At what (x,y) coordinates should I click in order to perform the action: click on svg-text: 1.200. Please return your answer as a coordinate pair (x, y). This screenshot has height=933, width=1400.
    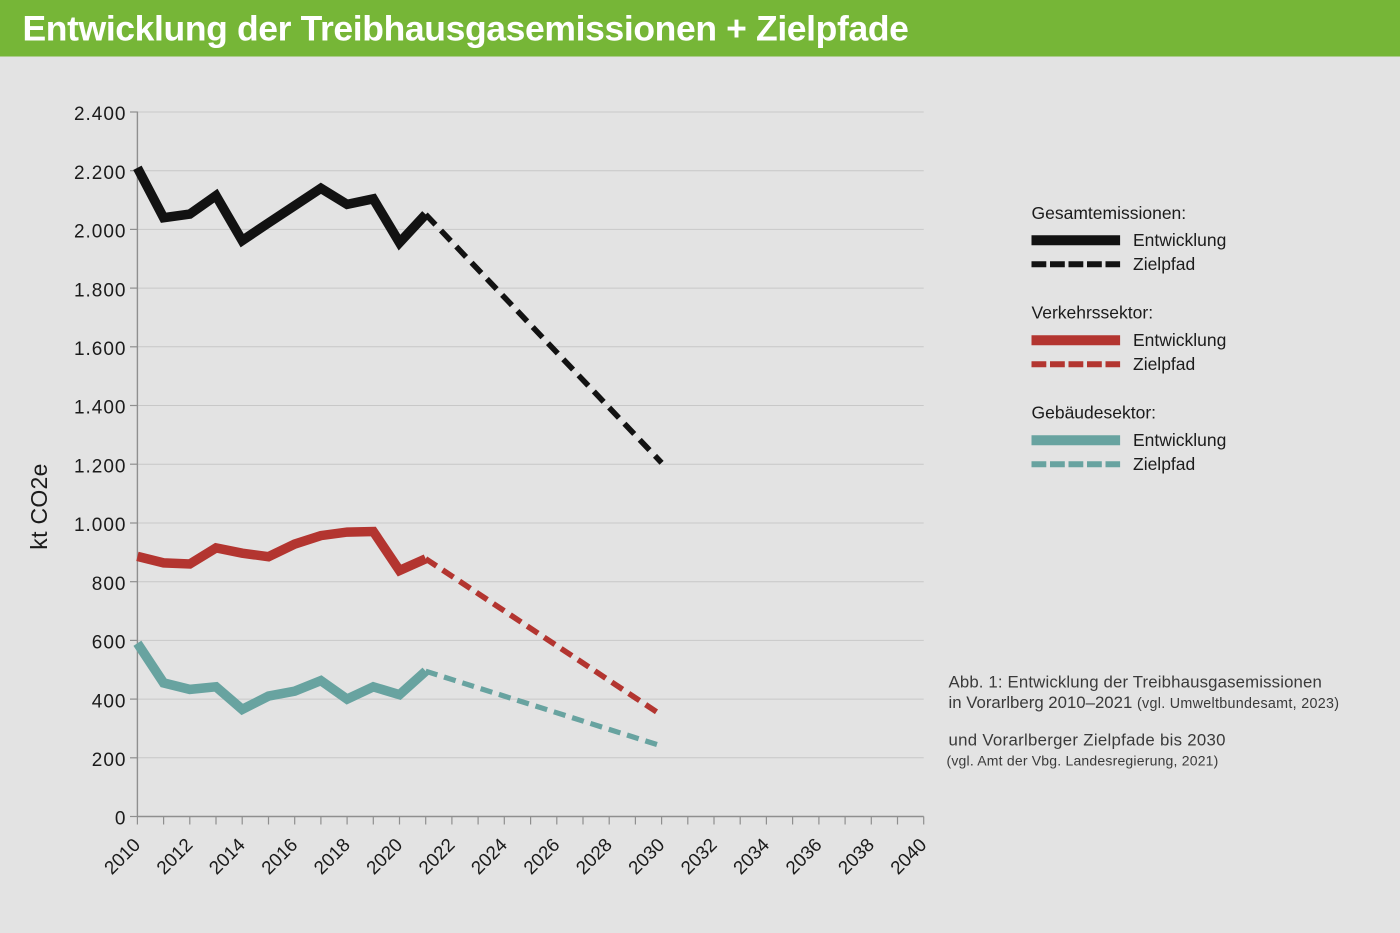
    Looking at the image, I should click on (100, 466).